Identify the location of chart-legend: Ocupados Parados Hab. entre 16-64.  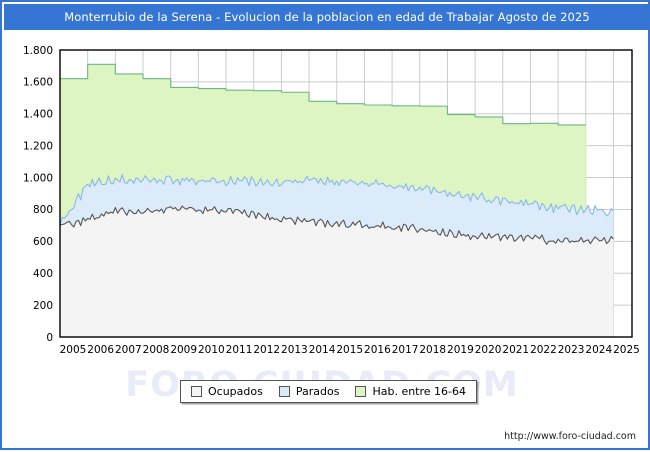
(329, 391).